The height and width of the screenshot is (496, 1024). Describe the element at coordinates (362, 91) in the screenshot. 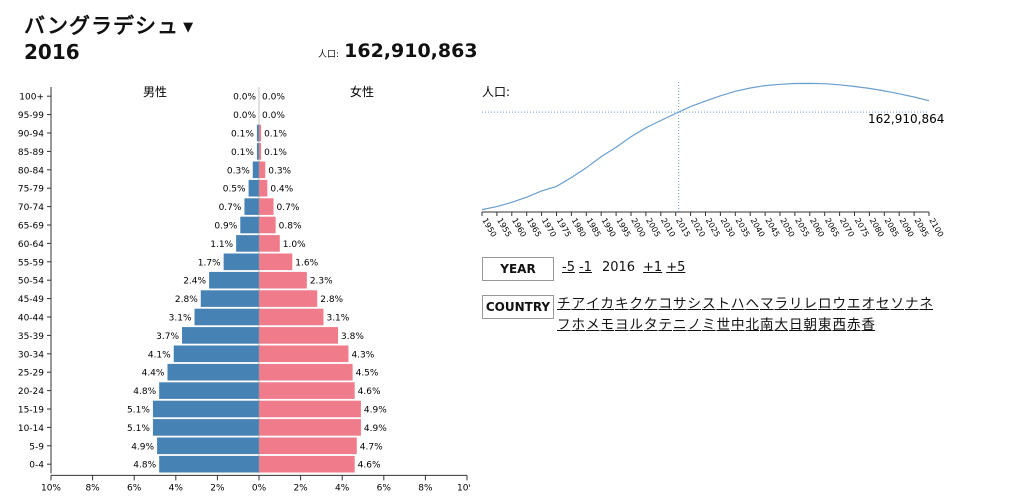

I see `female-label: 女性` at that location.